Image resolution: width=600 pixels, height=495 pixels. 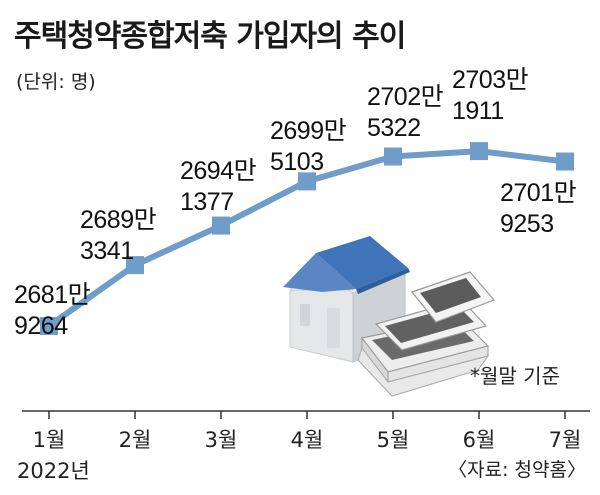 I want to click on data-label-main: 2702만, so click(x=405, y=97).